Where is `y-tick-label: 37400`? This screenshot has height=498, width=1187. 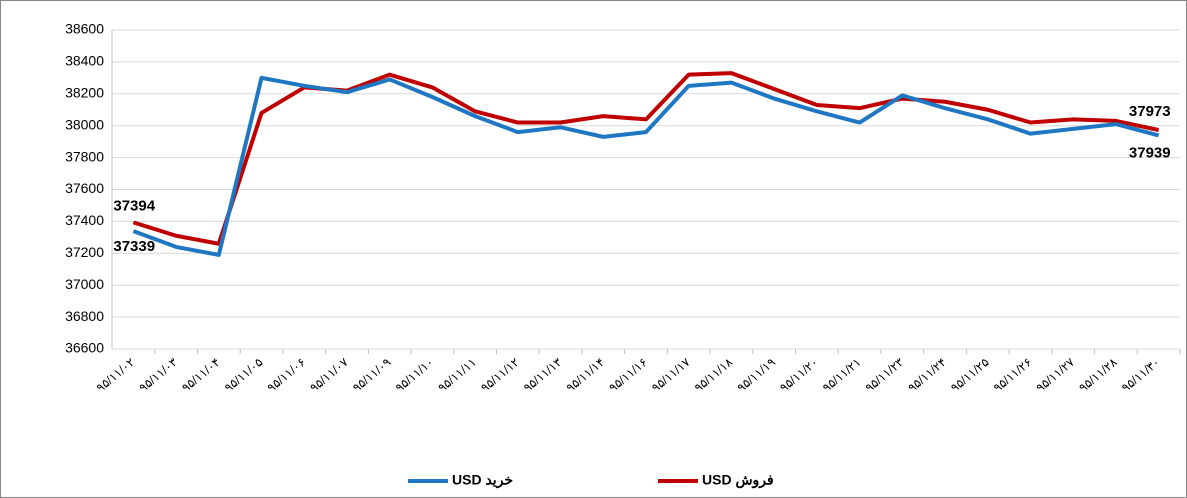
y-tick-label: 37400 is located at coordinates (84, 220).